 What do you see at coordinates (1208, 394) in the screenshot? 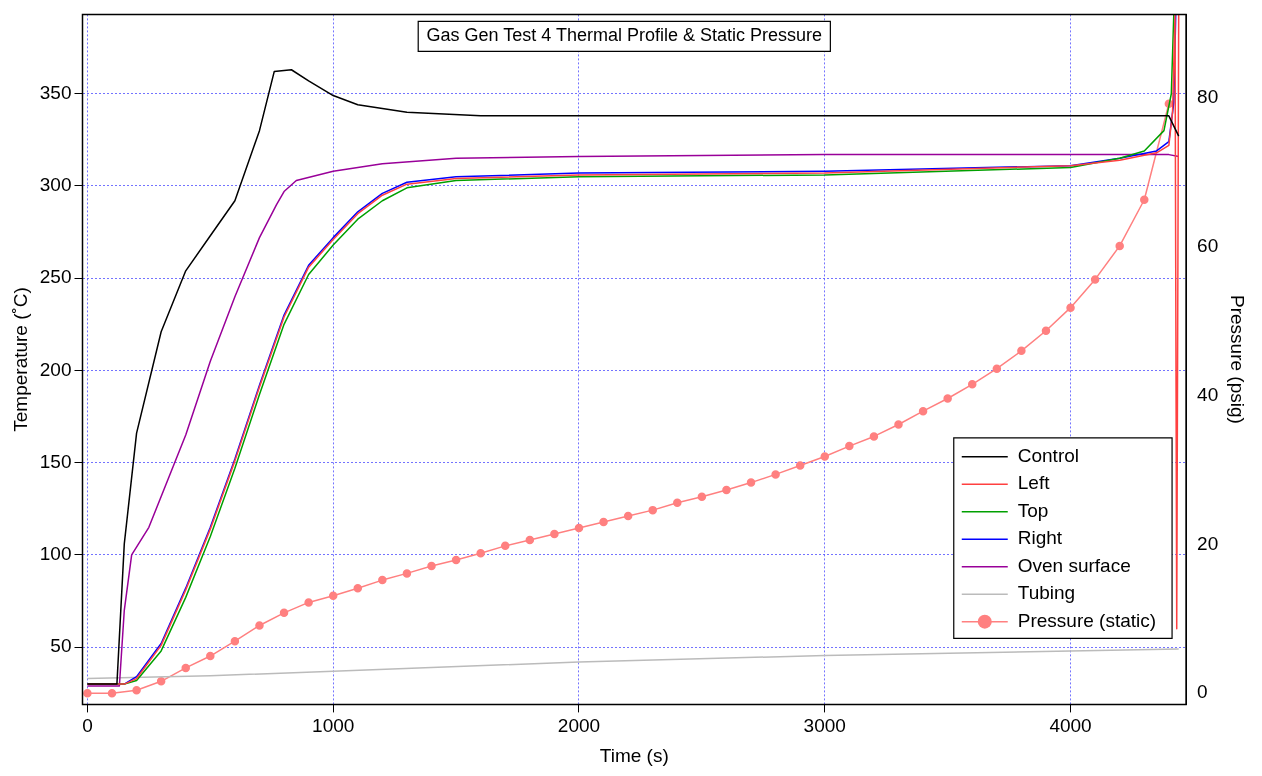
I see `y2-tick-label: 40` at bounding box center [1208, 394].